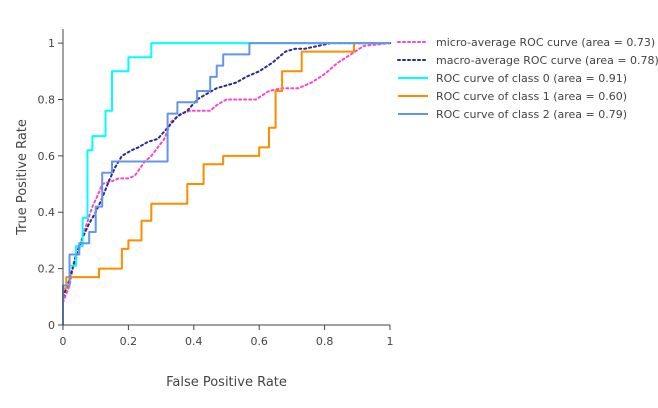 The image size is (658, 408). Describe the element at coordinates (547, 60) in the screenshot. I see `legend-label-1: macro-average ROC curve (area = 0.78)` at that location.